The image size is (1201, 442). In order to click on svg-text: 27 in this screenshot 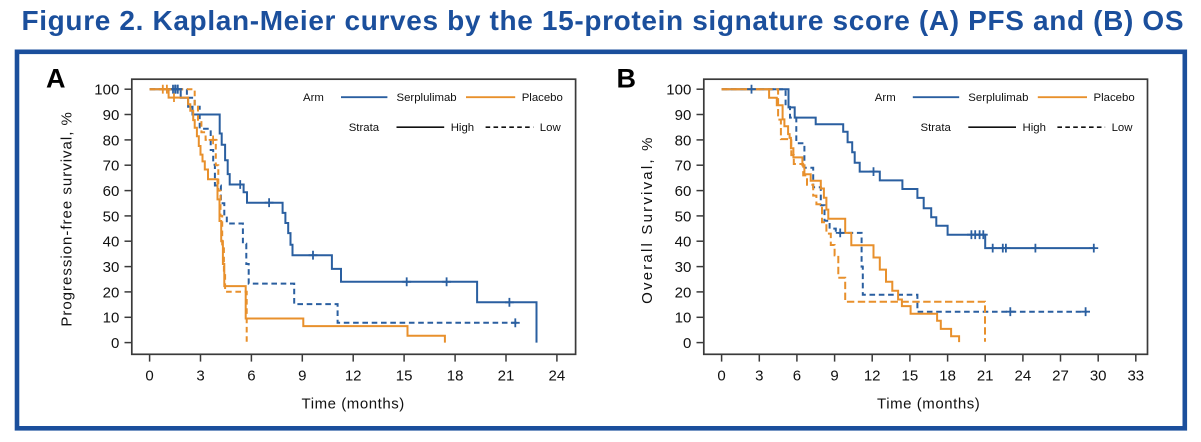, I will do `click(1060, 376)`.